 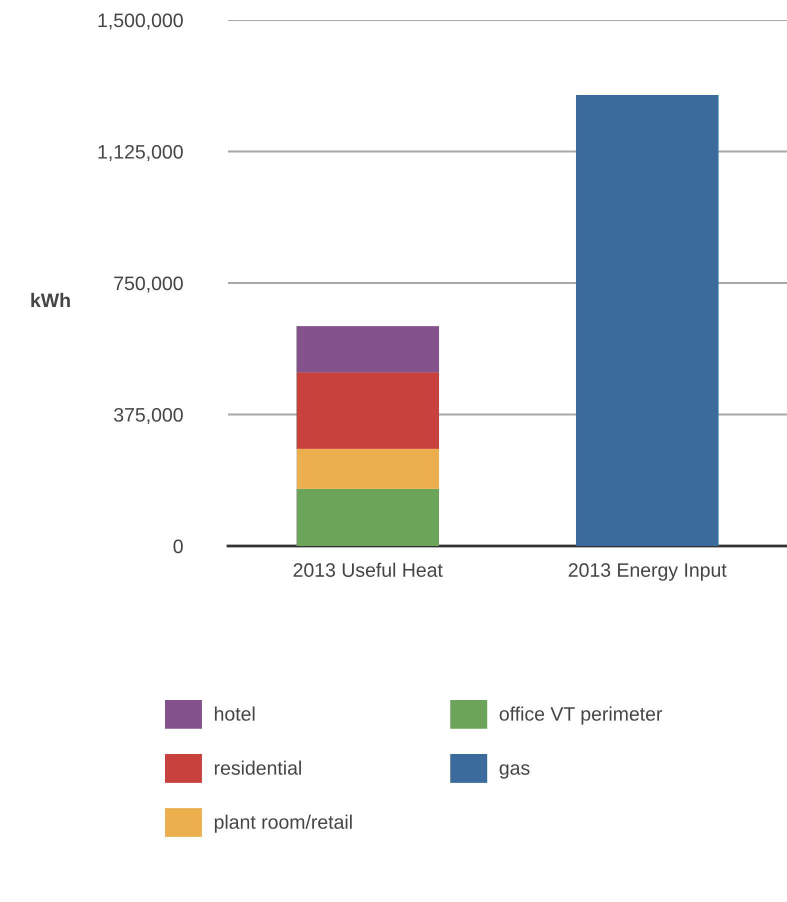 I want to click on legend-label: plant room/retail, so click(x=283, y=823).